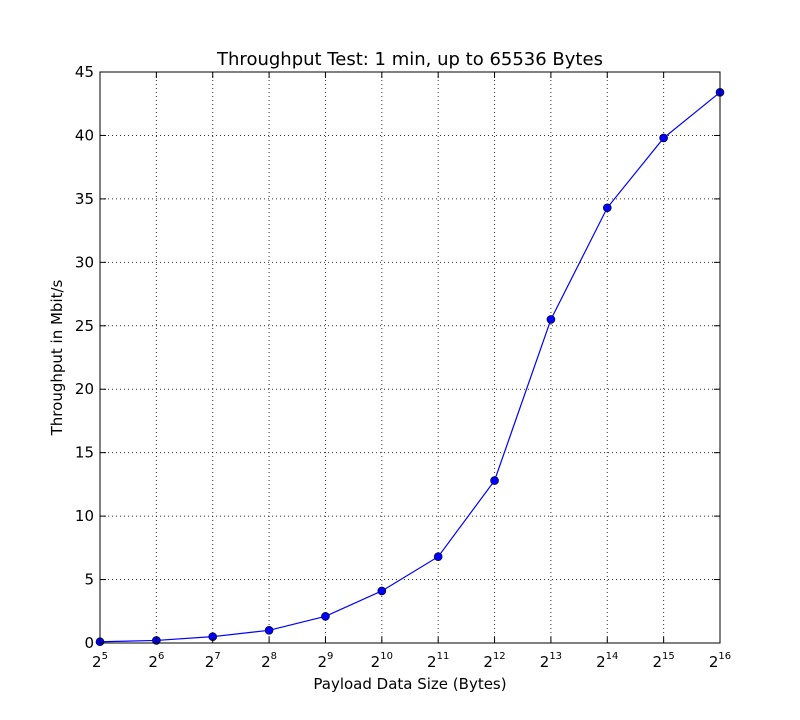 This screenshot has width=800, height=720. I want to click on x-tick-label: 214, so click(607, 661).